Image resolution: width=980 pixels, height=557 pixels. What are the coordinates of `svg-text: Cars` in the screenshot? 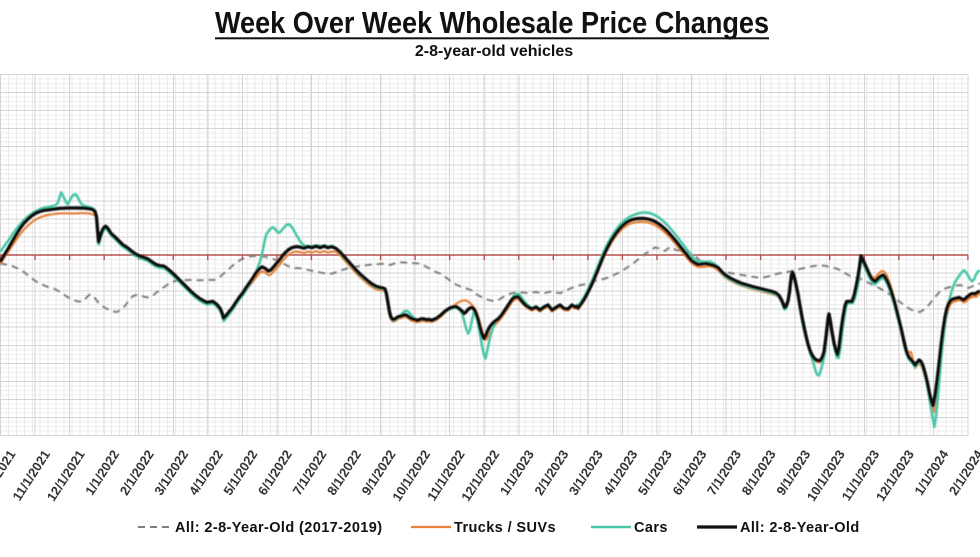 It's located at (651, 528).